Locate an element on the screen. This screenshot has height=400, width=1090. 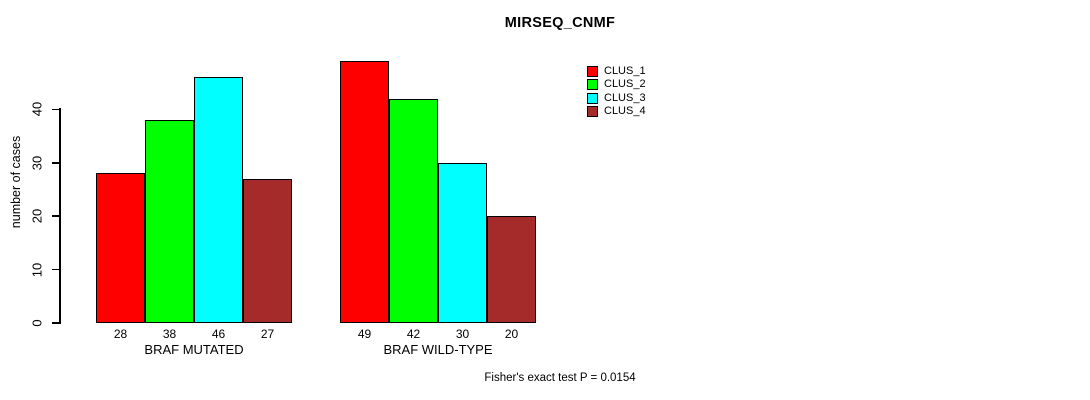
bar-value-label: 49 is located at coordinates (364, 334).